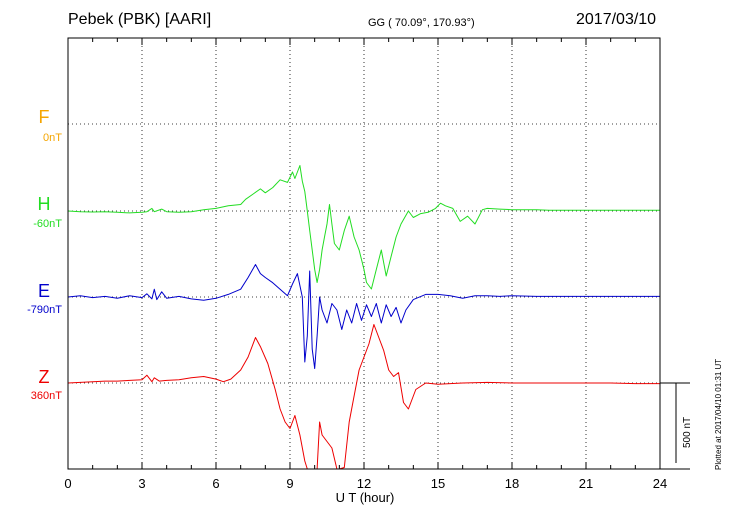 The height and width of the screenshot is (520, 730). What do you see at coordinates (660, 483) in the screenshot?
I see `x-tick-label: 24` at bounding box center [660, 483].